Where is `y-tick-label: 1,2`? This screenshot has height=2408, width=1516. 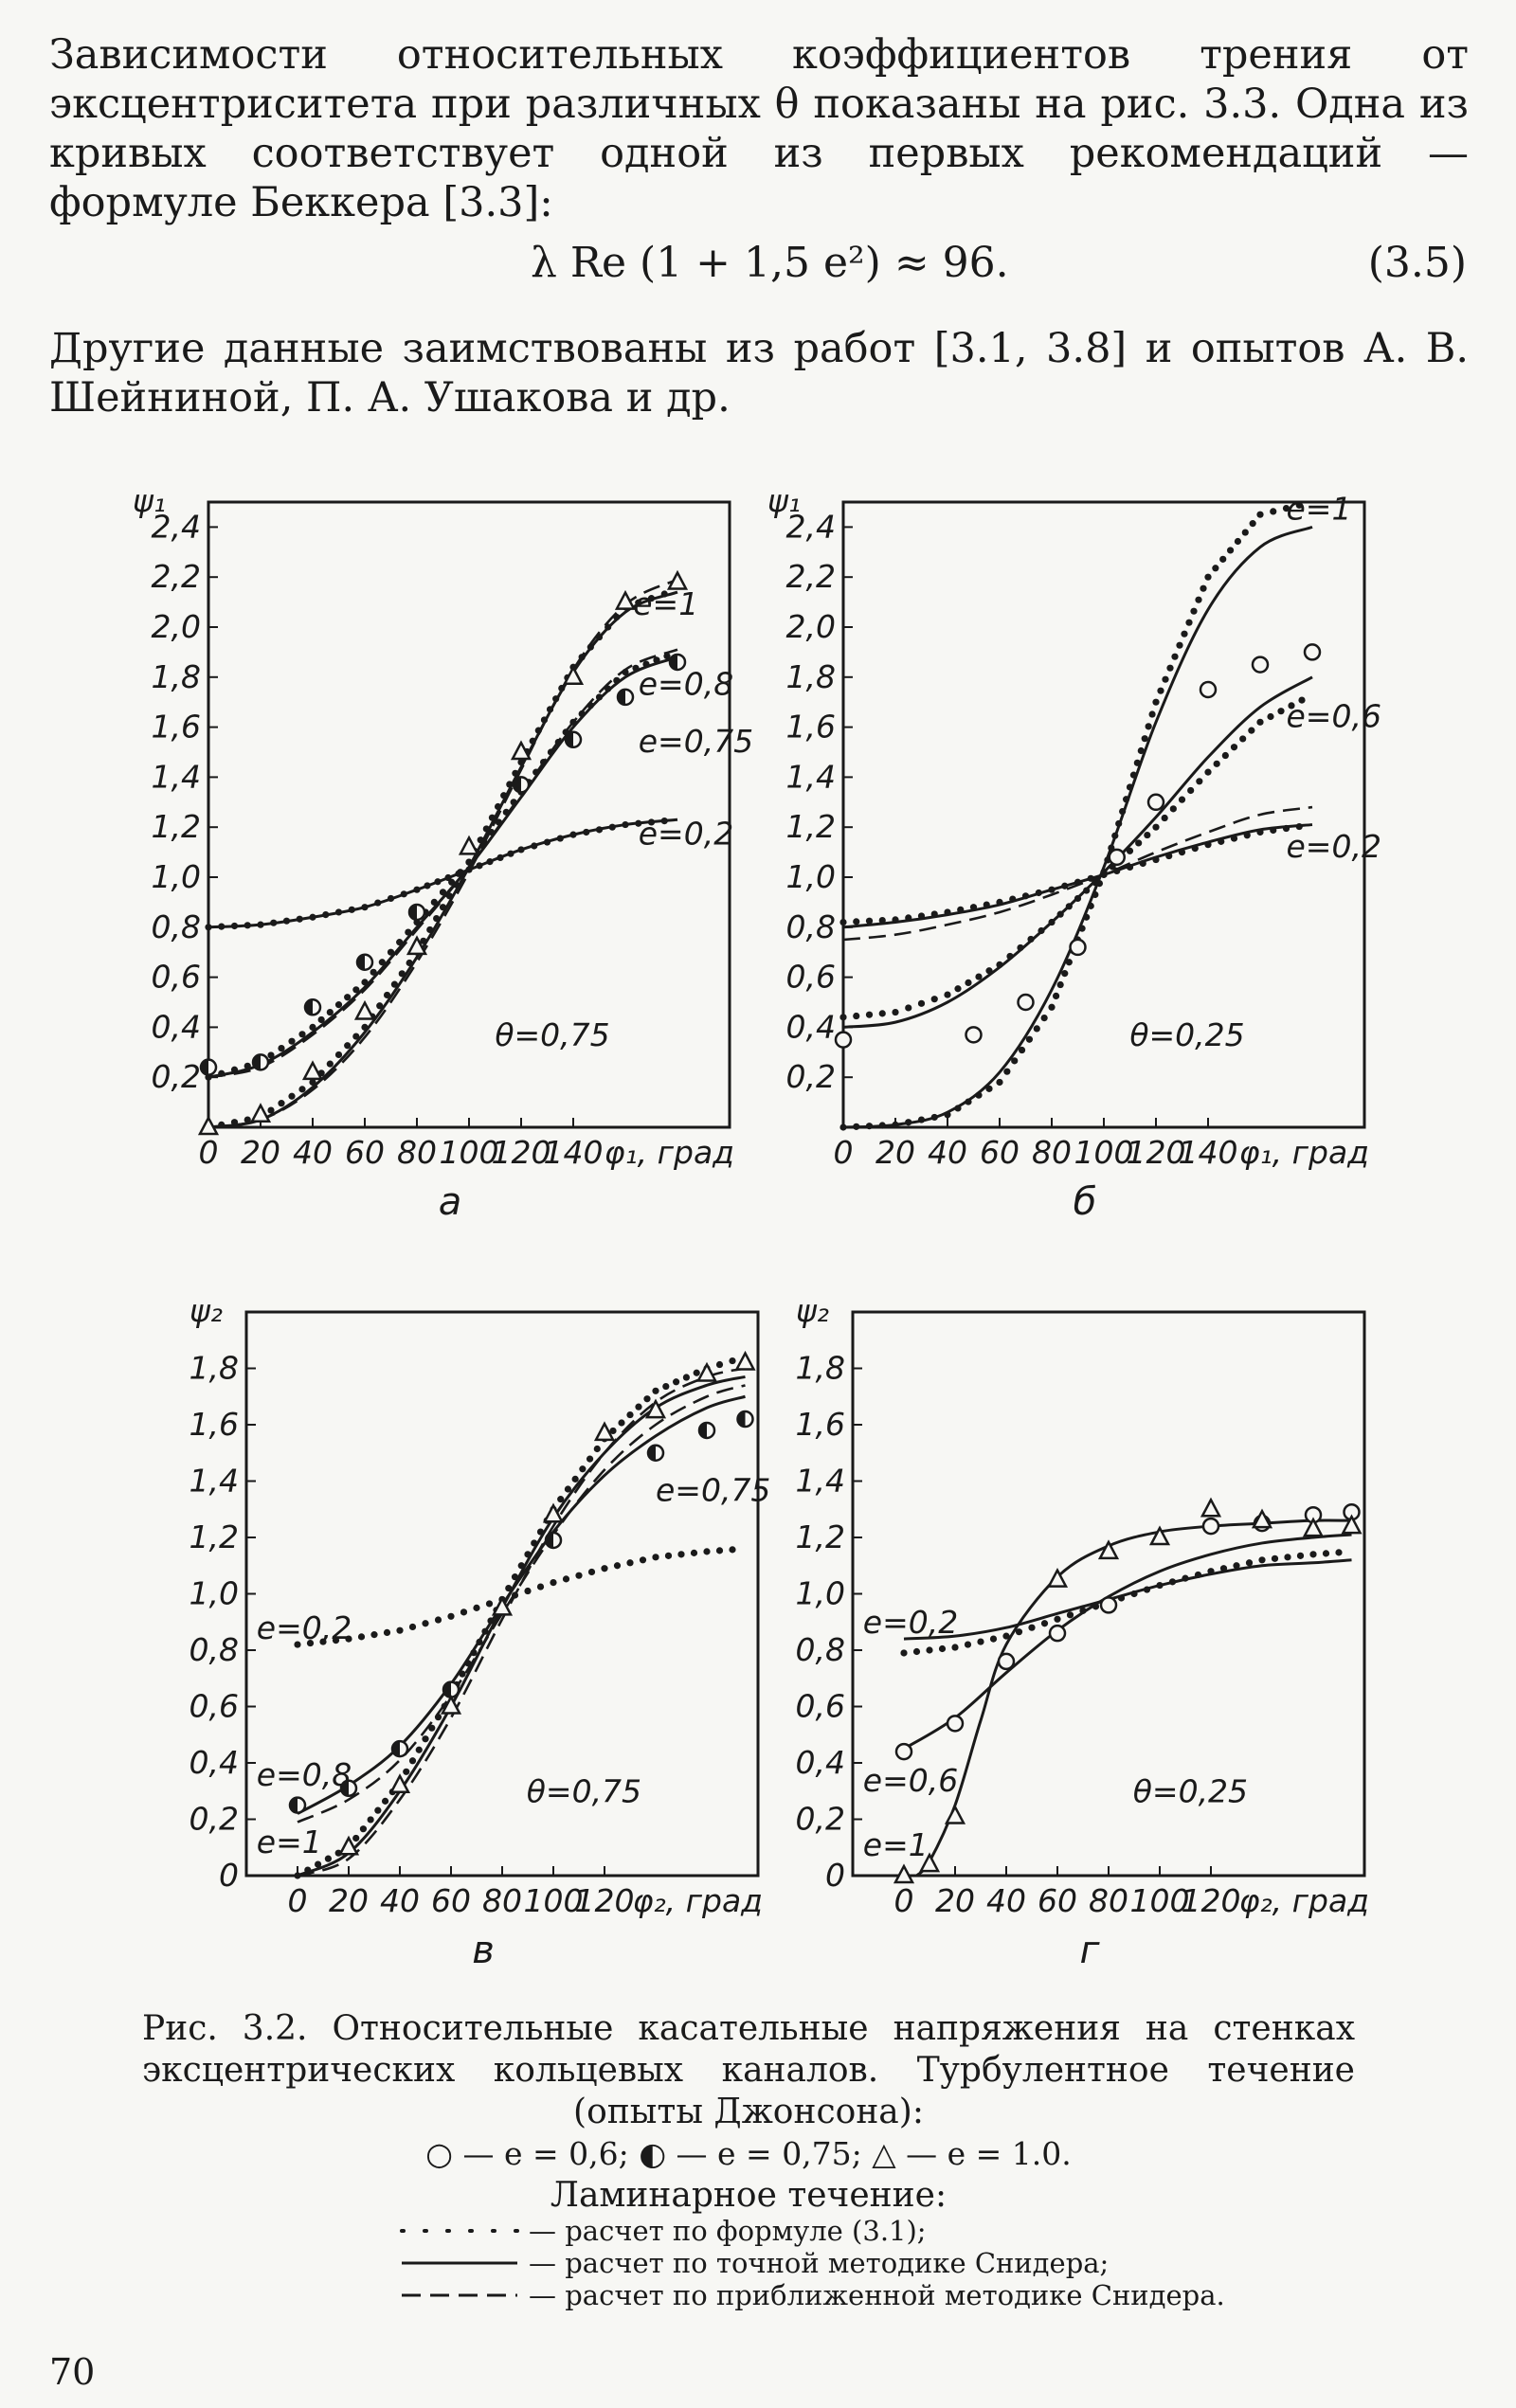 y-tick-label: 1,2 is located at coordinates (820, 1536).